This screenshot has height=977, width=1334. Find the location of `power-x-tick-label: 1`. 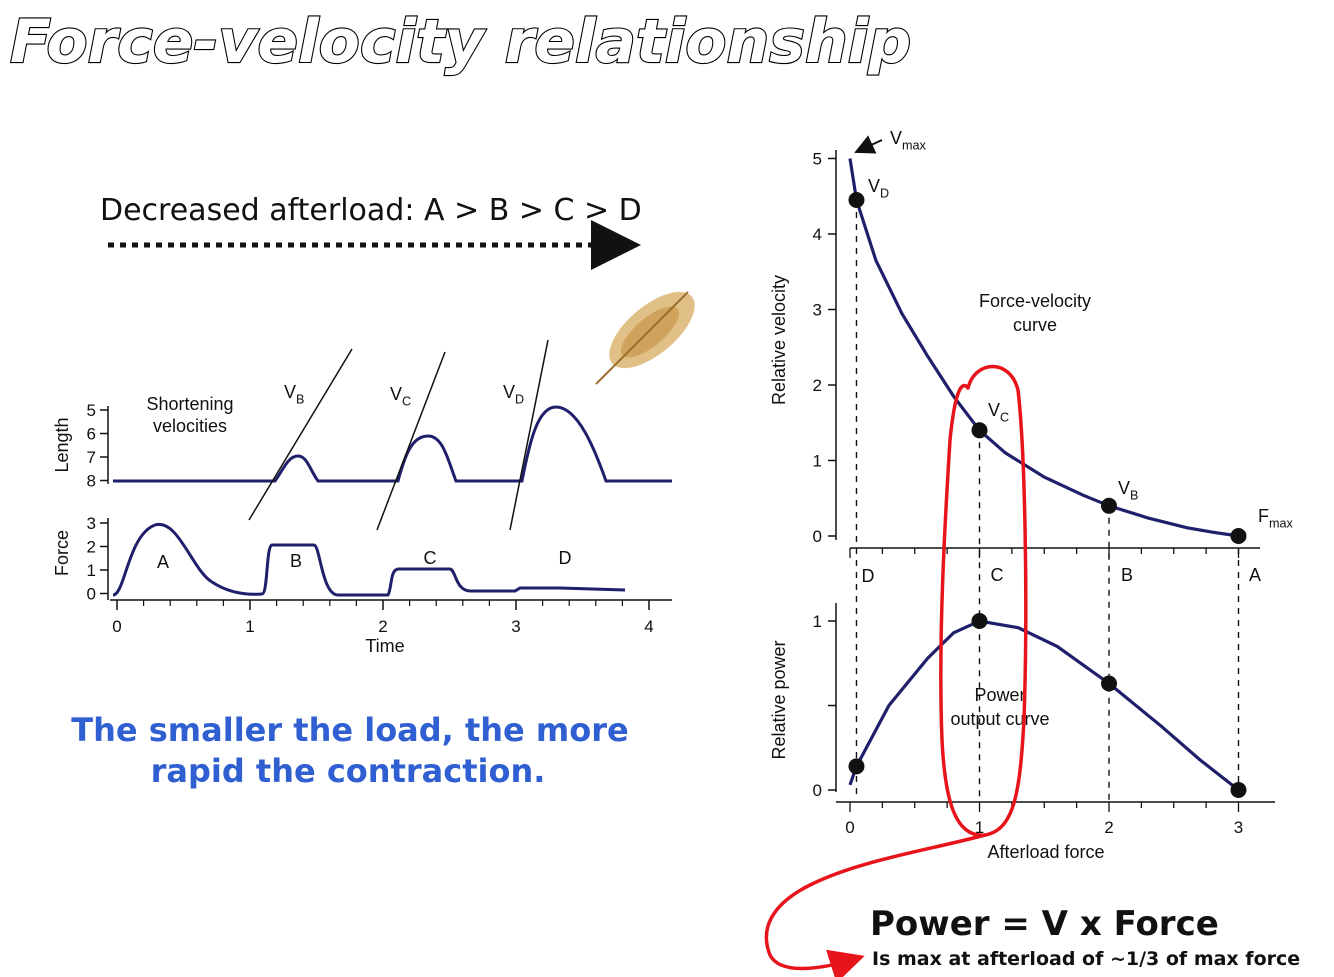

power-x-tick-label: 1 is located at coordinates (979, 827).